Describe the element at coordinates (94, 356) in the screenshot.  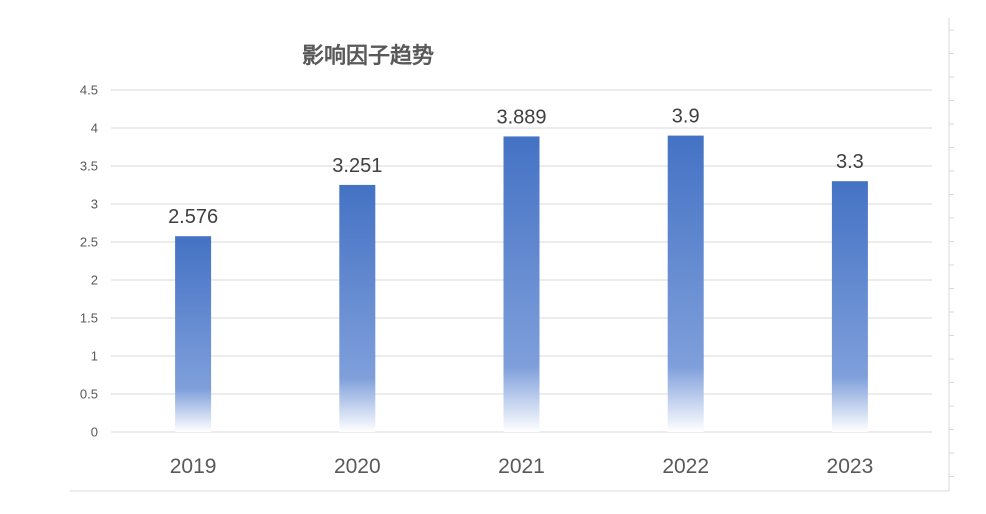
I see `y-tick-label: 1` at that location.